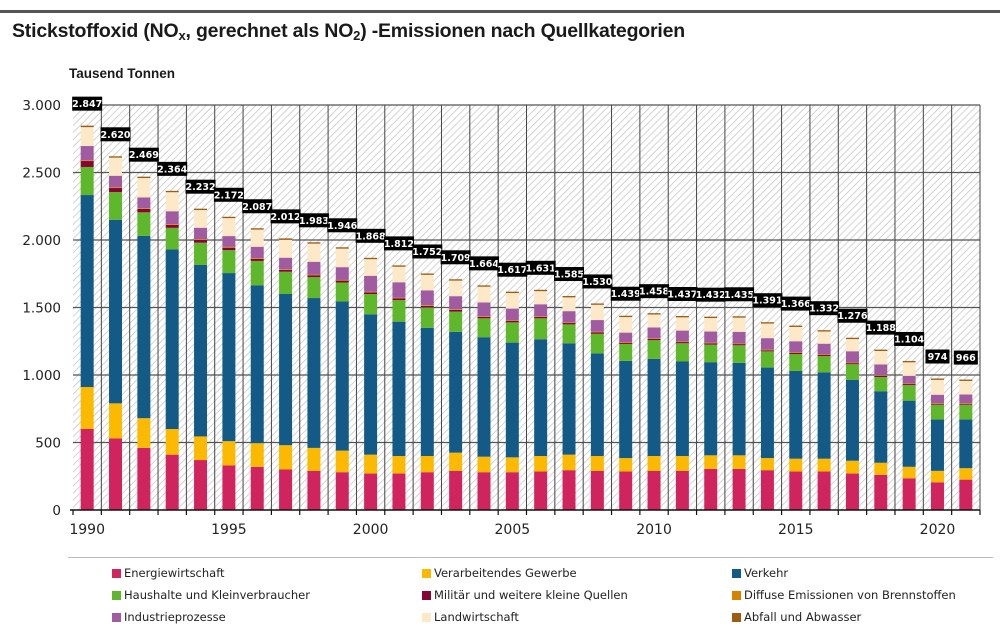  Describe the element at coordinates (48, 444) in the screenshot. I see `y-tick-label: 500` at that location.